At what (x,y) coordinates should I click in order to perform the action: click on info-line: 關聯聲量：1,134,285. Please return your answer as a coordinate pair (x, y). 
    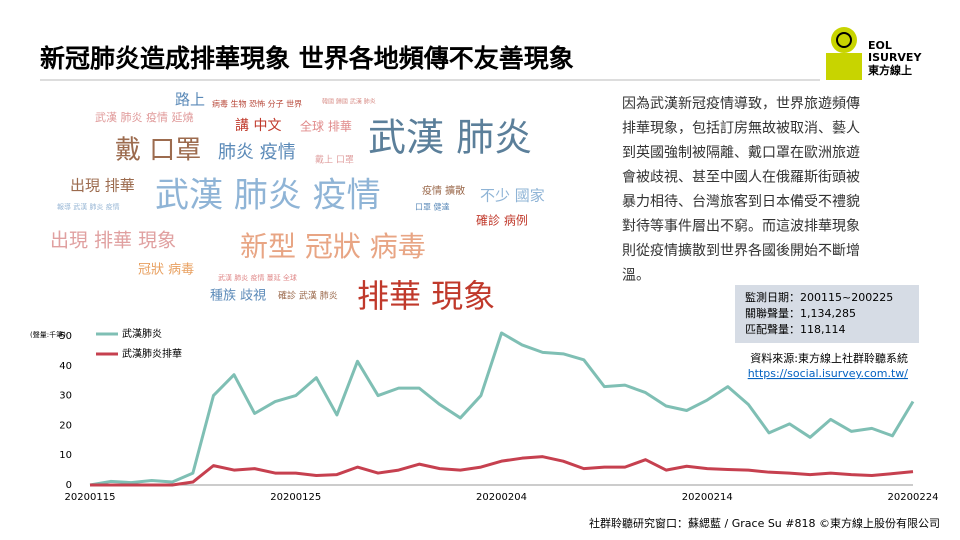
    Looking at the image, I should click on (800, 313).